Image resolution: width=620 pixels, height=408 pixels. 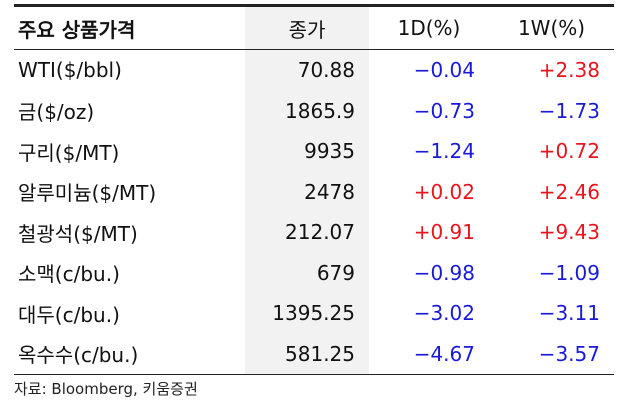 What do you see at coordinates (307, 151) in the screenshot?
I see `value-cell: 9935` at bounding box center [307, 151].